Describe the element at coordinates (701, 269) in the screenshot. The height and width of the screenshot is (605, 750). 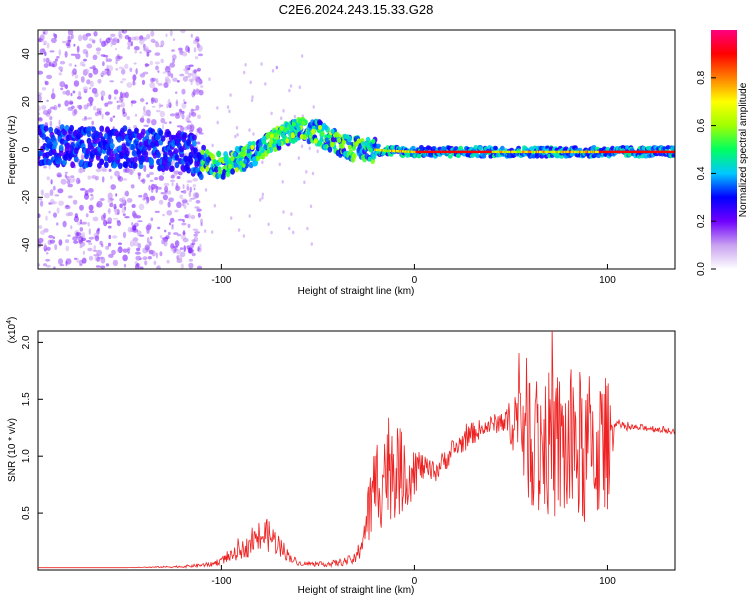
I see `colorbar-tick-label: 0.0` at that location.